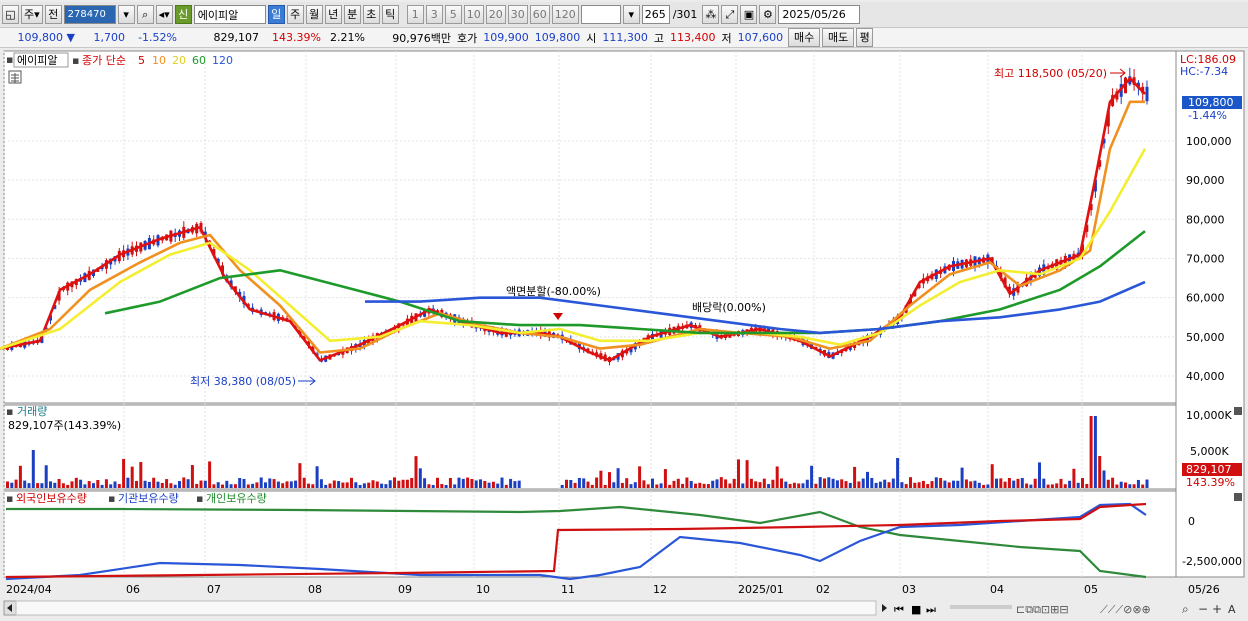 The height and width of the screenshot is (621, 1248). I want to click on rewind-icon: ⏮, so click(899, 609).